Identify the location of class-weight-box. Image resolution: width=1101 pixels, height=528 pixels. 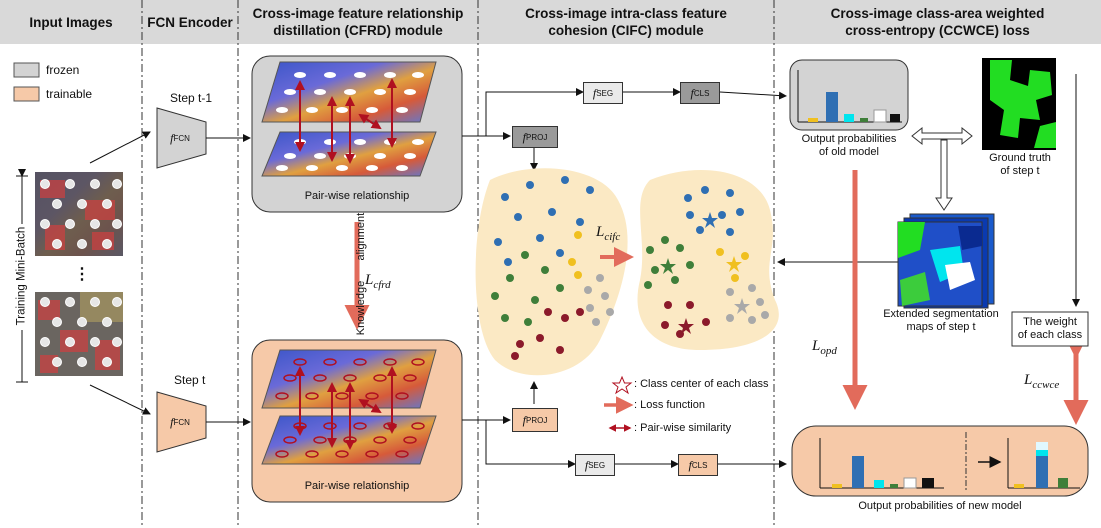
(1050, 329).